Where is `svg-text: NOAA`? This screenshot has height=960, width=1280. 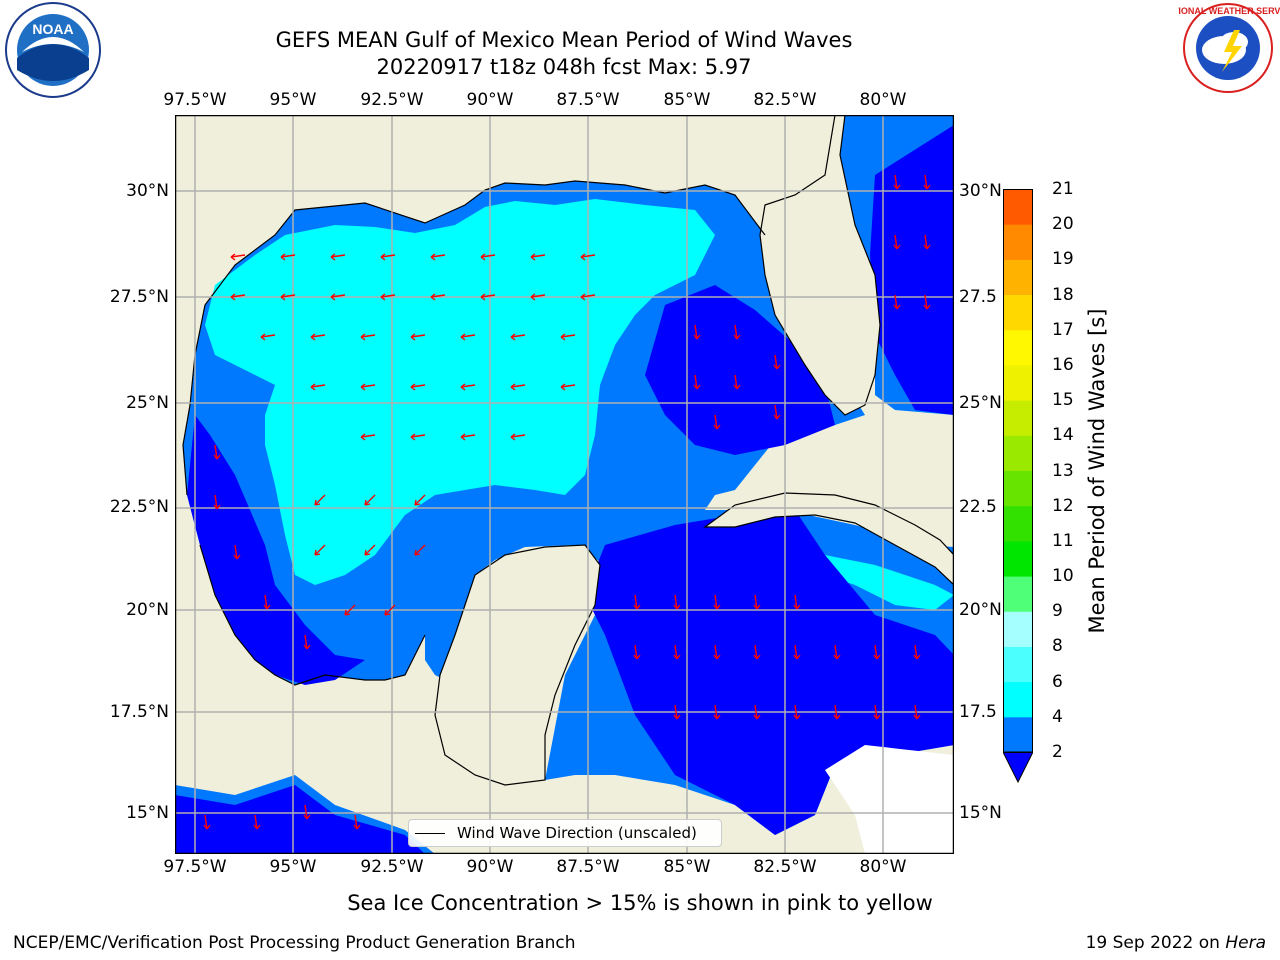
svg-text: NOAA is located at coordinates (52, 29).